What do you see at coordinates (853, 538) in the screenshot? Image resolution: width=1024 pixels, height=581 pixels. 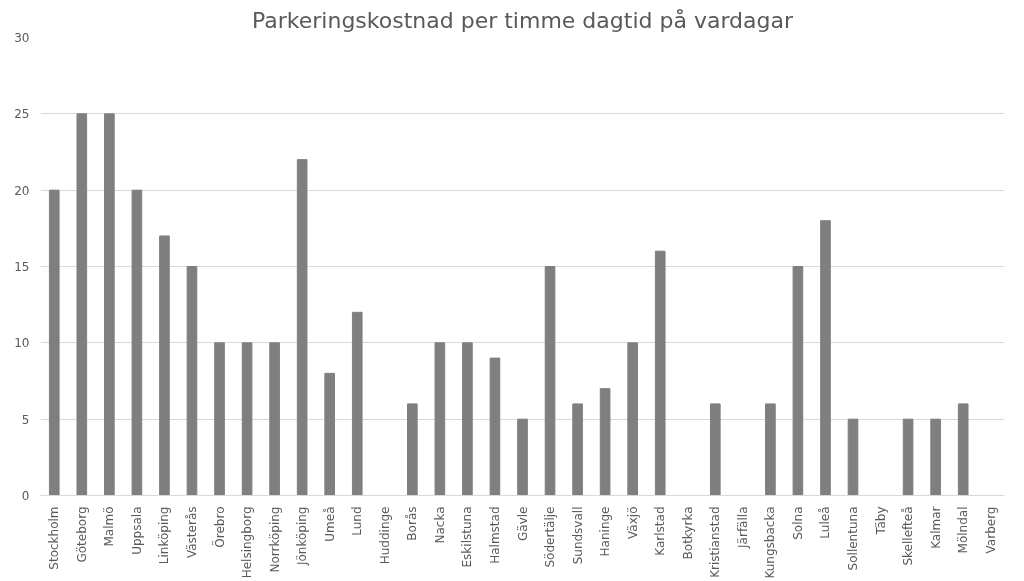 I see `x-tick-label: Sollentuna` at bounding box center [853, 538].